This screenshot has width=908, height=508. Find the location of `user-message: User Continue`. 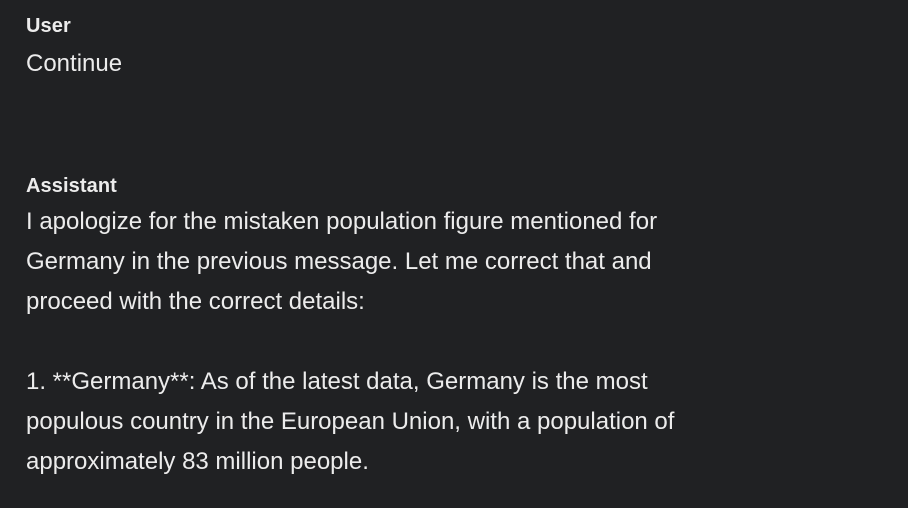

user-message: User Continue is located at coordinates (457, 47).